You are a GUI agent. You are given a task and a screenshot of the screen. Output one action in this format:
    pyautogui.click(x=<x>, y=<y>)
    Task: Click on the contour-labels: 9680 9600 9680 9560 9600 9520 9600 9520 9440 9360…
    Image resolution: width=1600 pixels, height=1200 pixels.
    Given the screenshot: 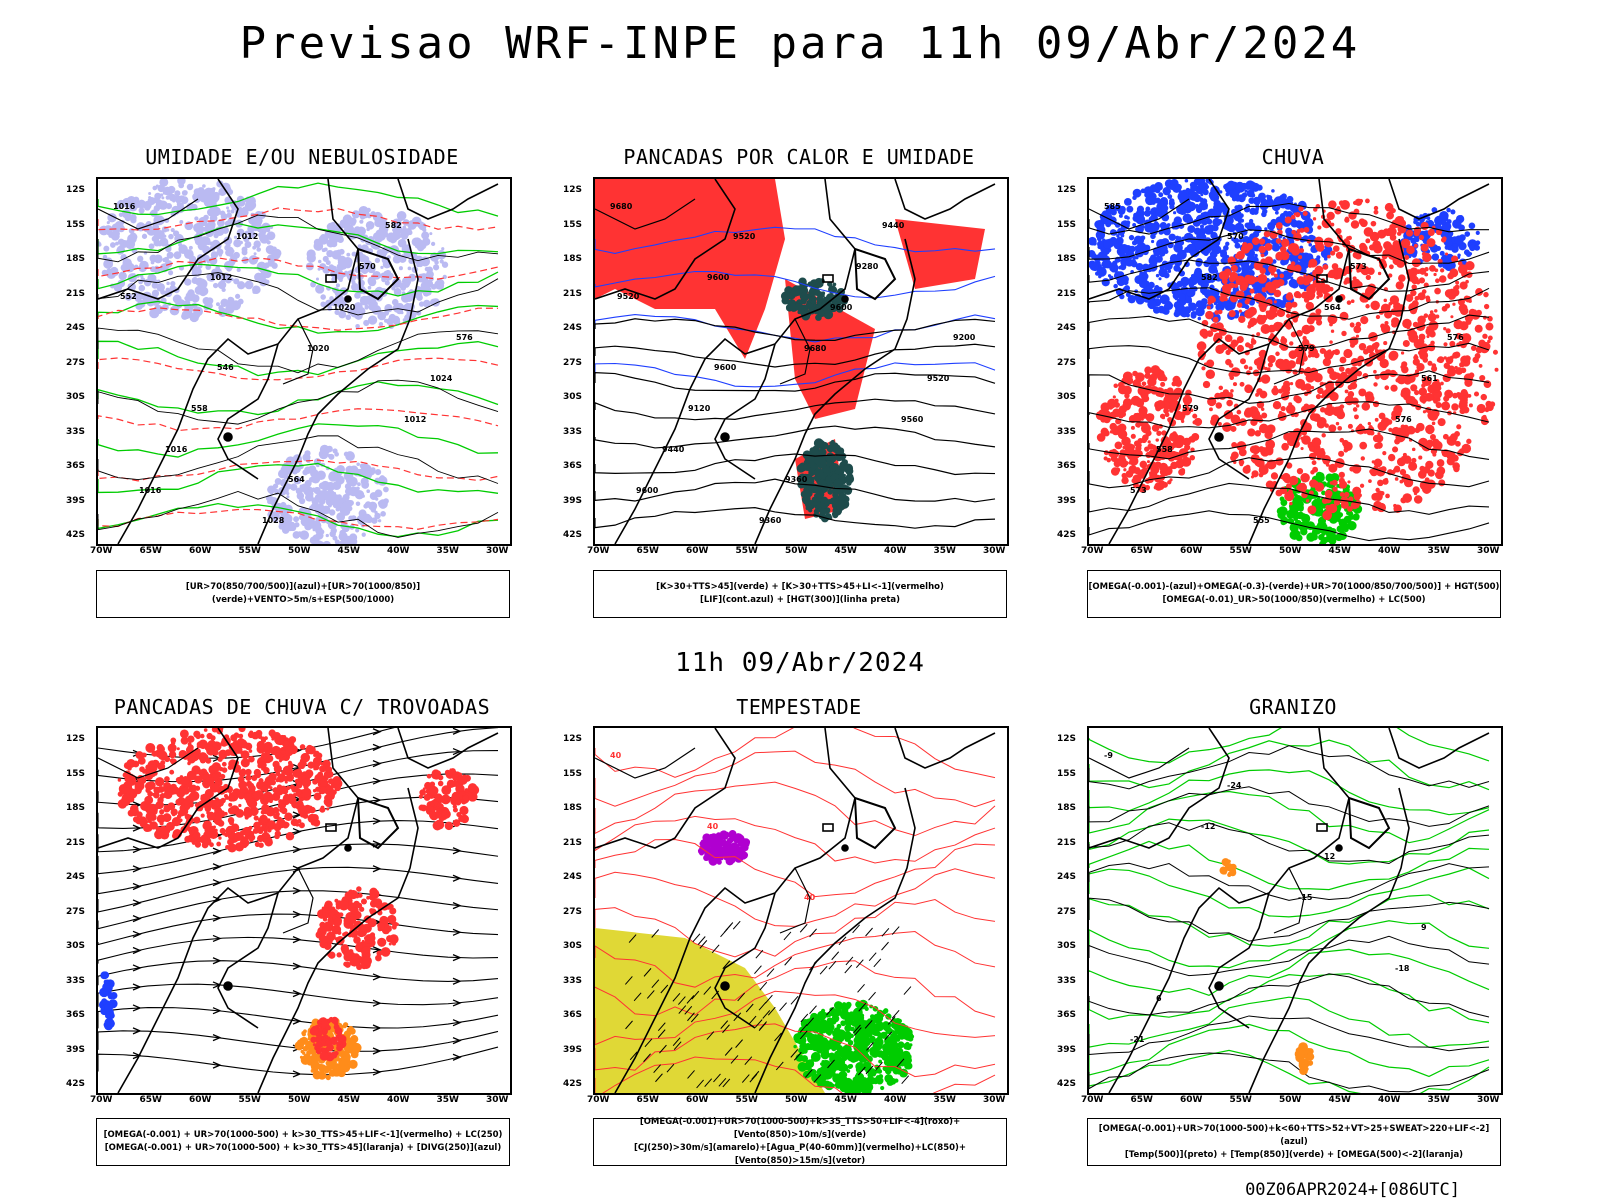 What is the action you would take?
    pyautogui.click(x=793, y=363)
    